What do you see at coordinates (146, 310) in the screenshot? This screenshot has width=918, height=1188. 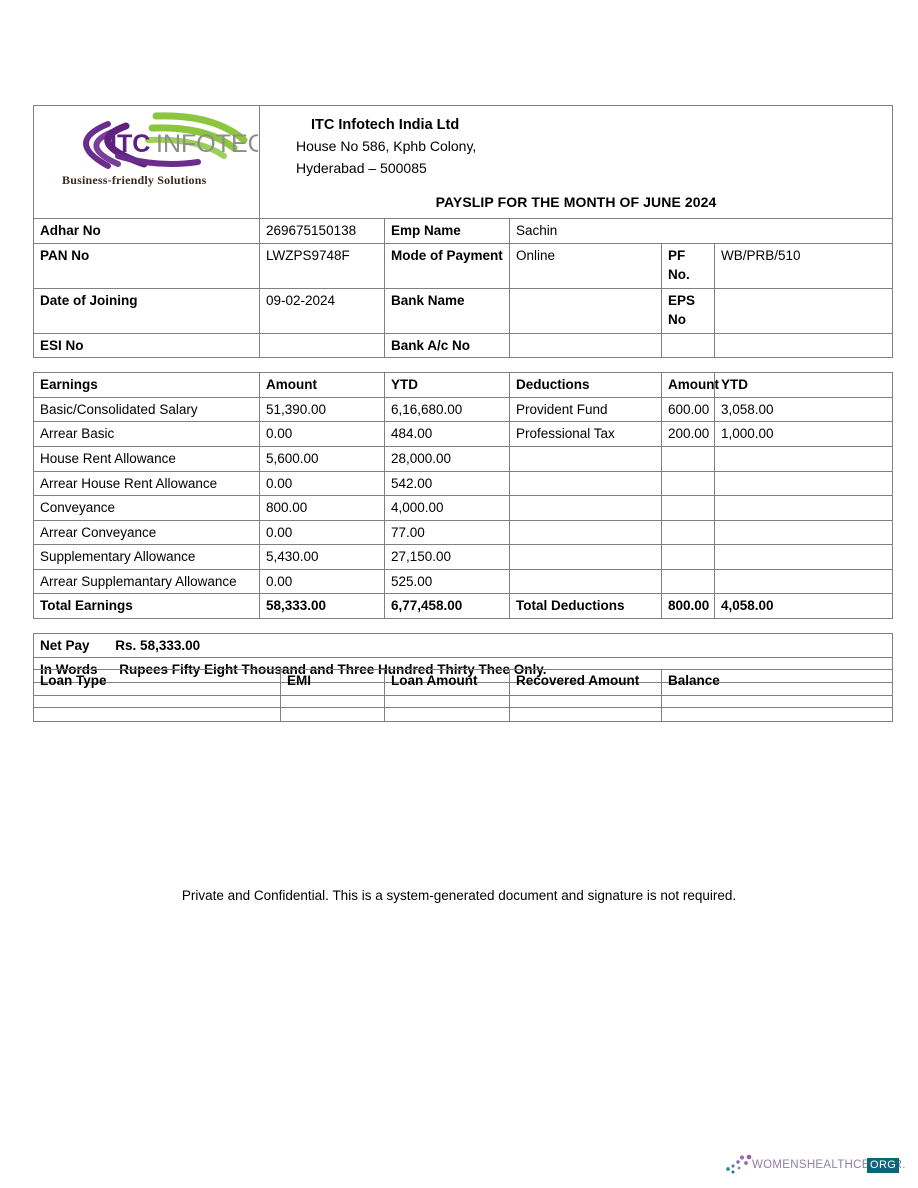 I see `date-of-joining-label: Date of Joining` at bounding box center [146, 310].